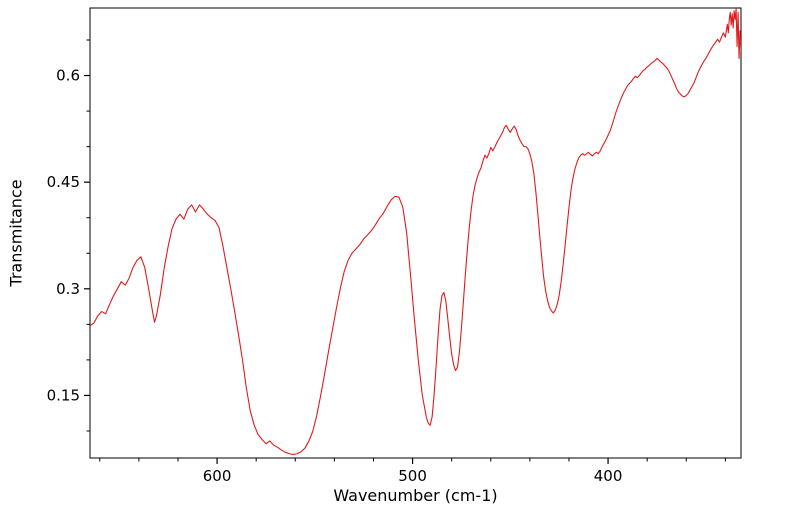  Describe the element at coordinates (68, 76) in the screenshot. I see `y-tick-label: 0.6` at that location.